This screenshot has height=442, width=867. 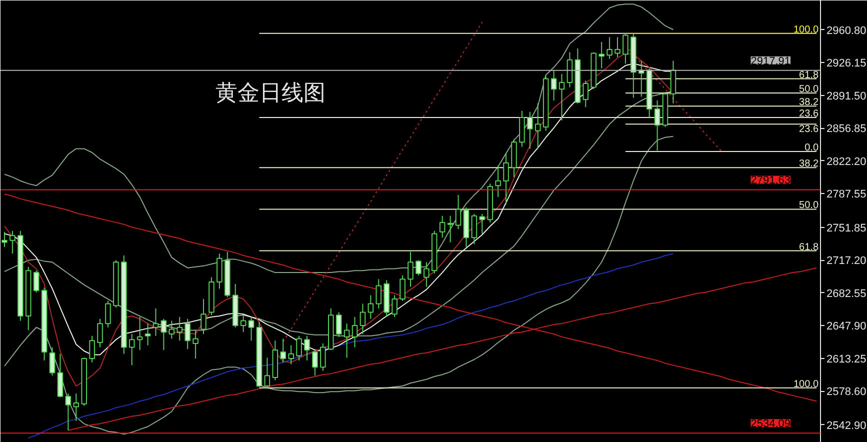 What do you see at coordinates (846, 392) in the screenshot?
I see `y-tick-label: 2578.60` at bounding box center [846, 392].